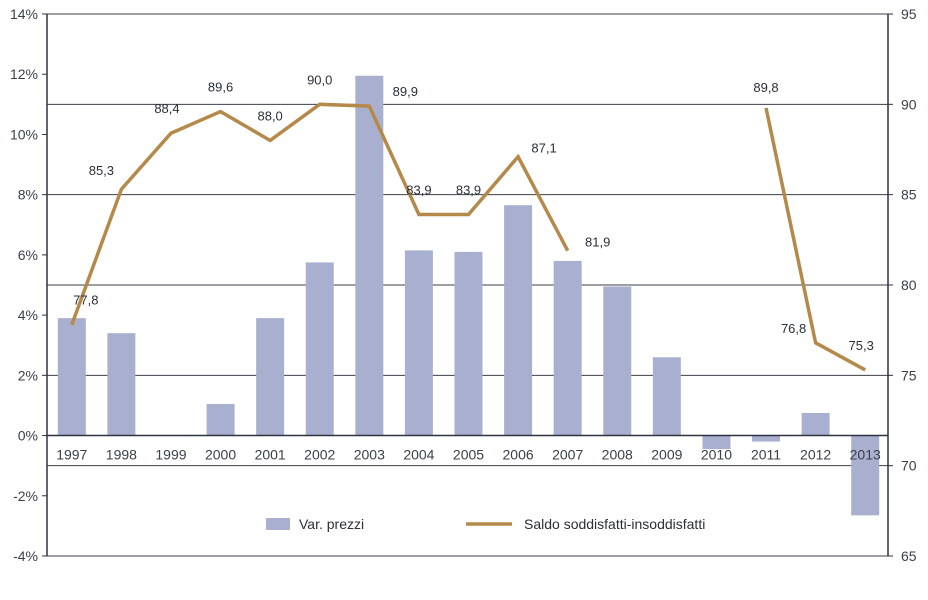  Describe the element at coordinates (614, 524) in the screenshot. I see `legend-label-line: Saldo soddisfatti-insoddisfatti` at that location.